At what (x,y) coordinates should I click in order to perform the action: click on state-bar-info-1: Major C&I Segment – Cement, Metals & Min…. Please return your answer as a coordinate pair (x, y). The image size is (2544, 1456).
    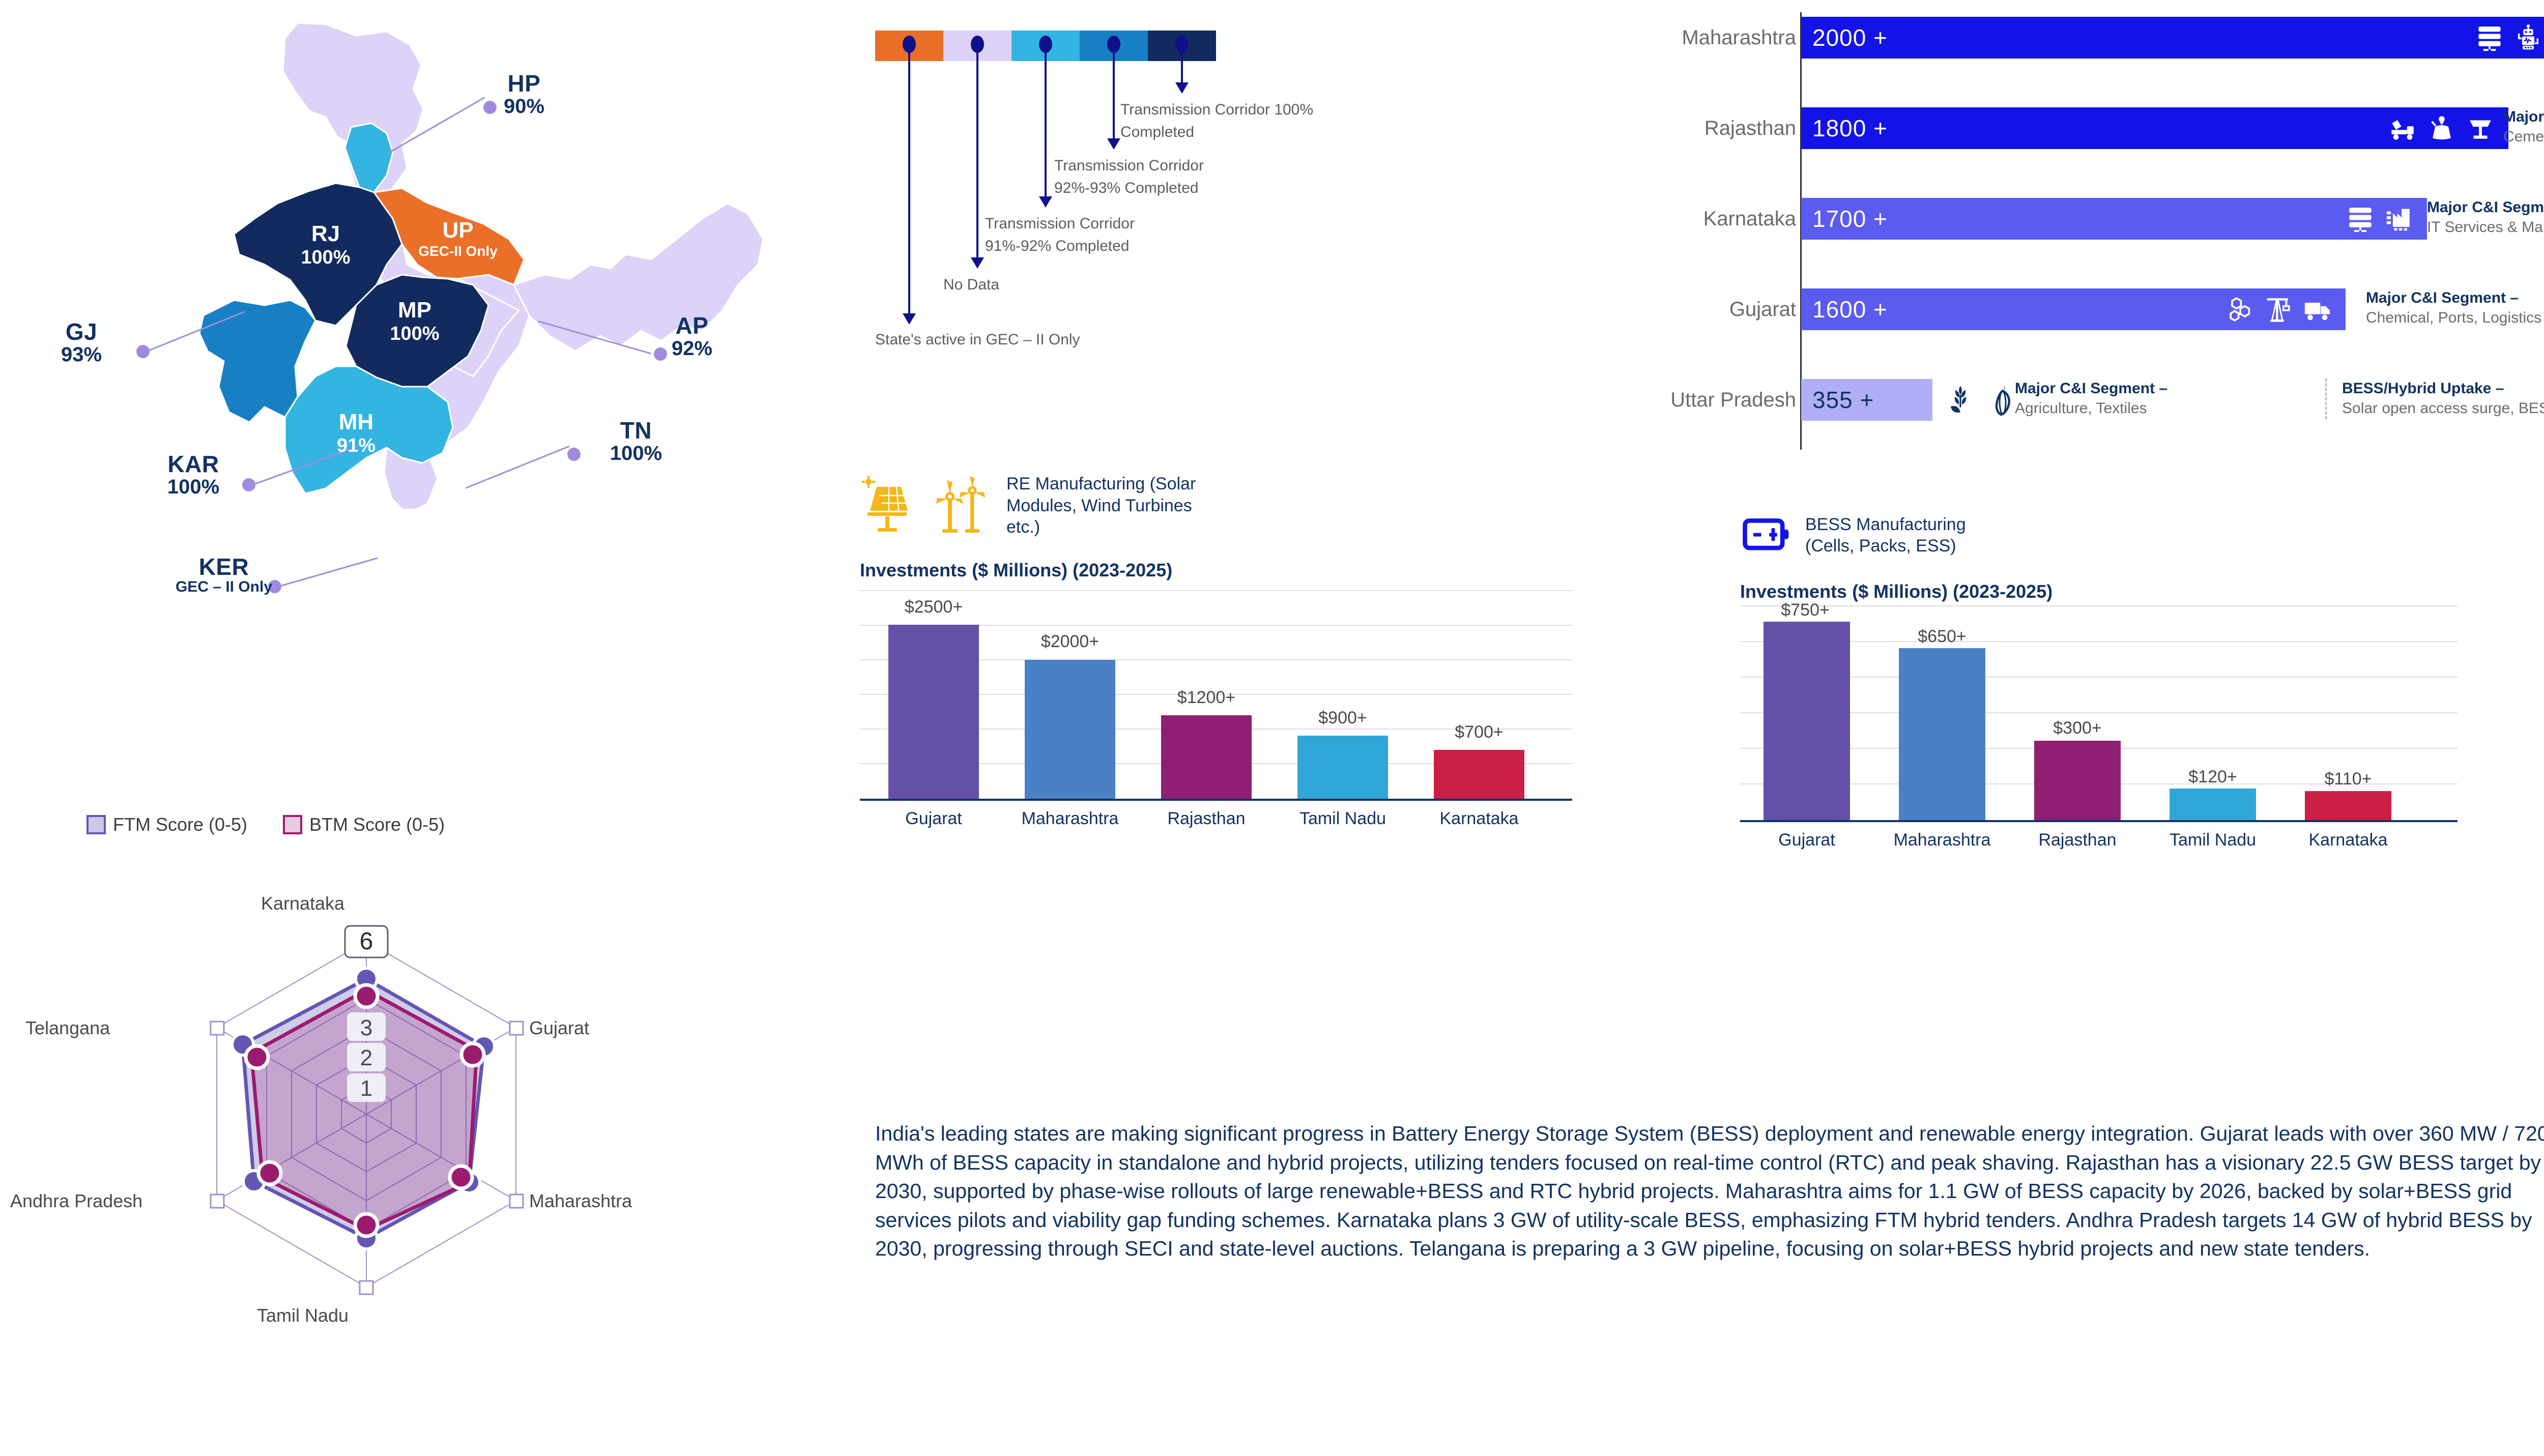
    Looking at the image, I should click on (2523, 127).